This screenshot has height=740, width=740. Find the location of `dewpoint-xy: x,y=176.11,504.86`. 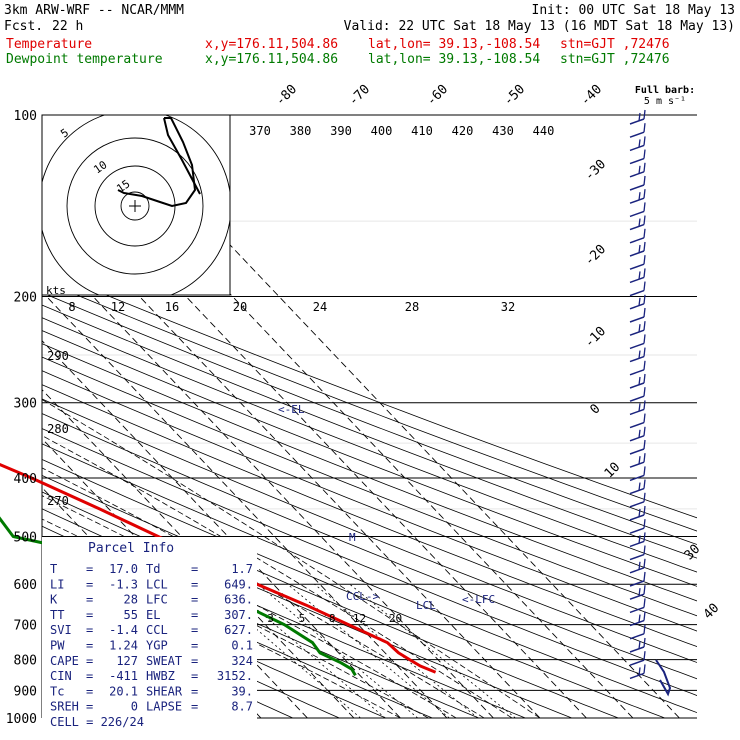

dewpoint-xy: x,y=176.11,504.86 is located at coordinates (271, 59).